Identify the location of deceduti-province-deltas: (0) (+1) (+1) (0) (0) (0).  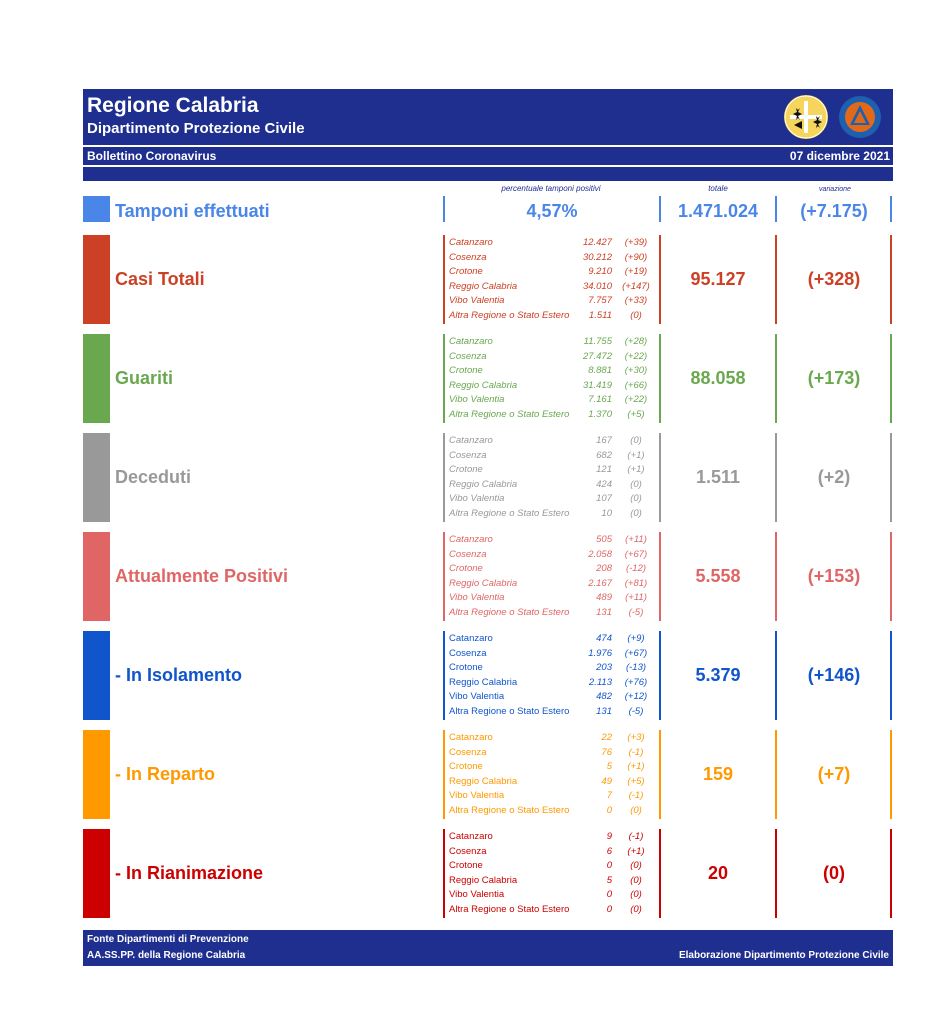
(636, 478).